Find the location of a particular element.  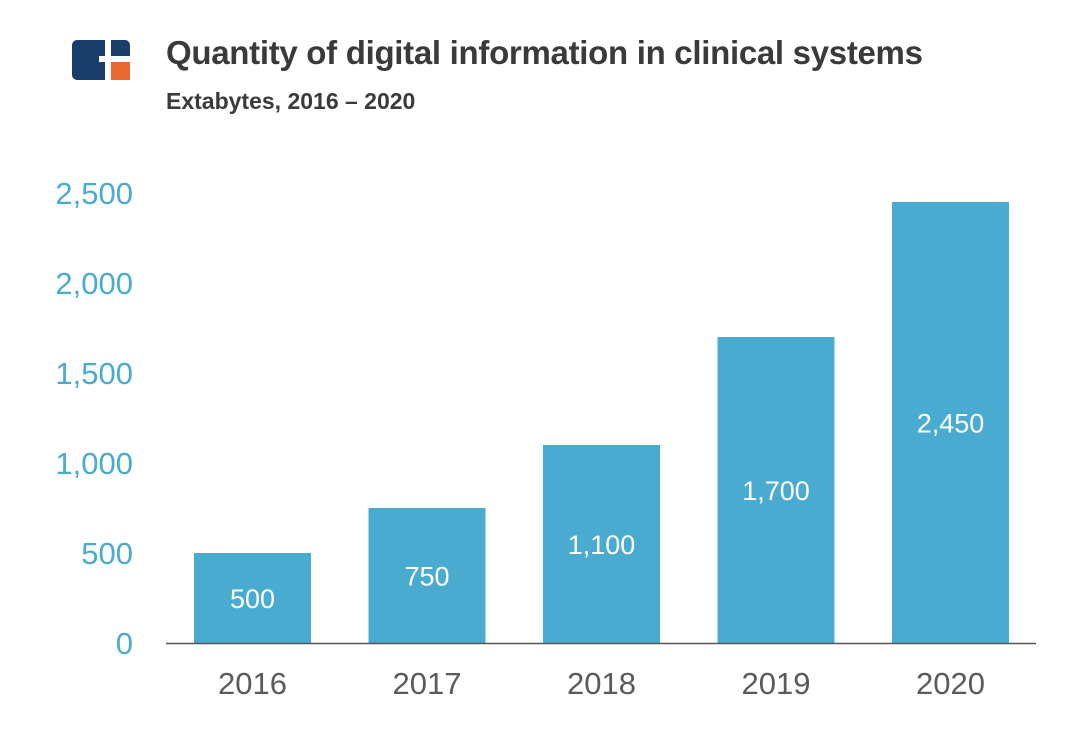

x-tick-label: 2016 is located at coordinates (252, 683).